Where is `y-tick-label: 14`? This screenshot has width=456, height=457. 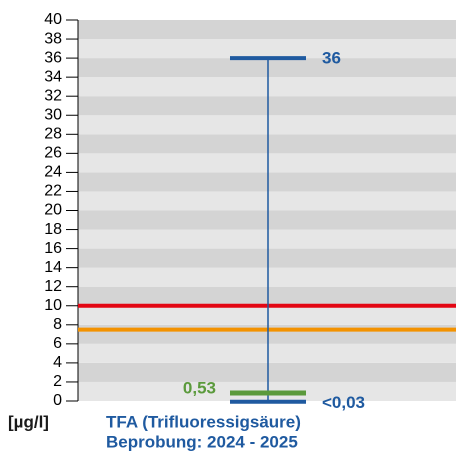 y-tick-label: 14 is located at coordinates (53, 267).